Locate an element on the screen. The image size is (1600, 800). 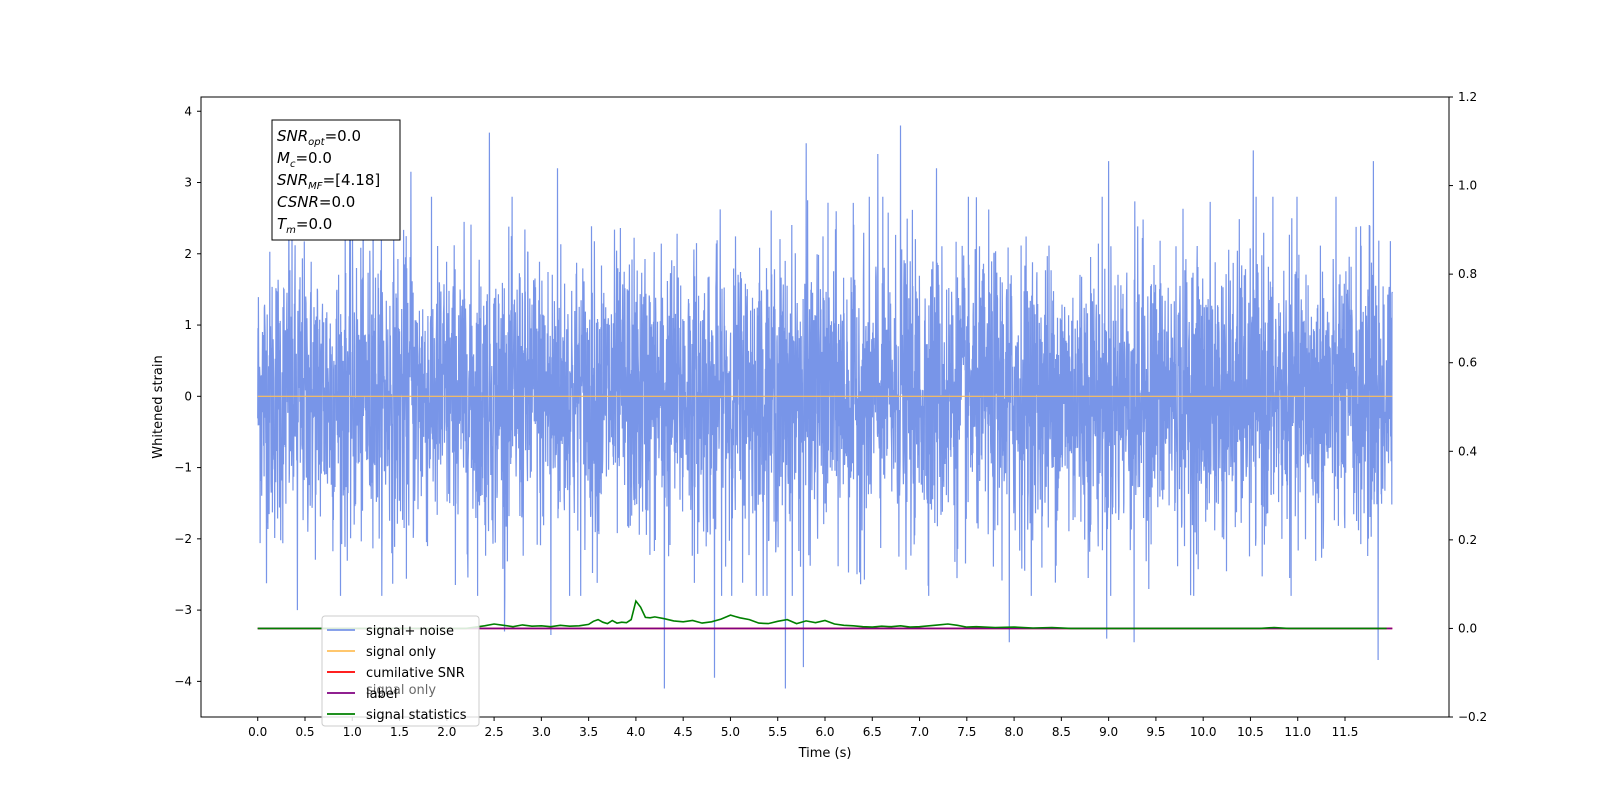
legend-label: label is located at coordinates (381, 694).